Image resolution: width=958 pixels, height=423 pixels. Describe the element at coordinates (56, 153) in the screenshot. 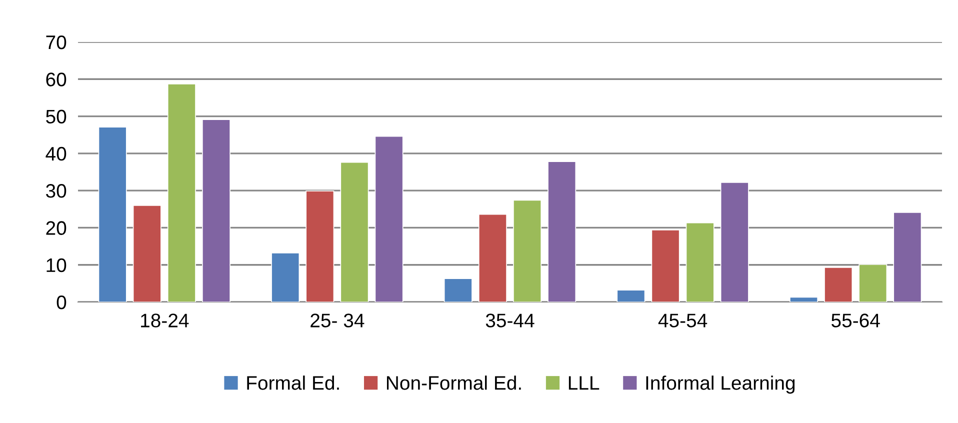

I see `y-tick-label: 40` at that location.